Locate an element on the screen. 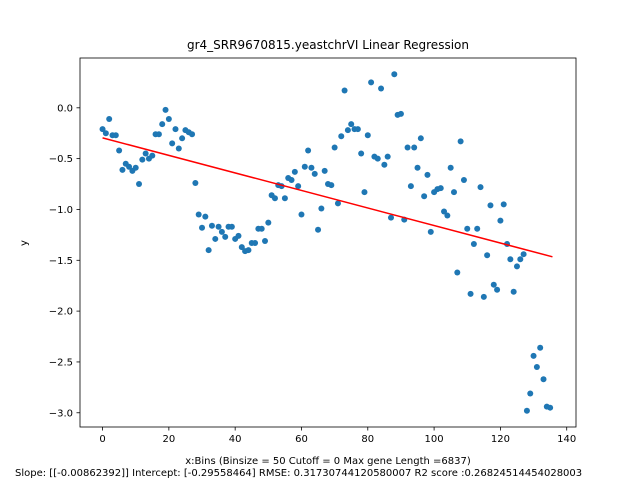  y-tick-label: −1.5 is located at coordinates (61, 261).